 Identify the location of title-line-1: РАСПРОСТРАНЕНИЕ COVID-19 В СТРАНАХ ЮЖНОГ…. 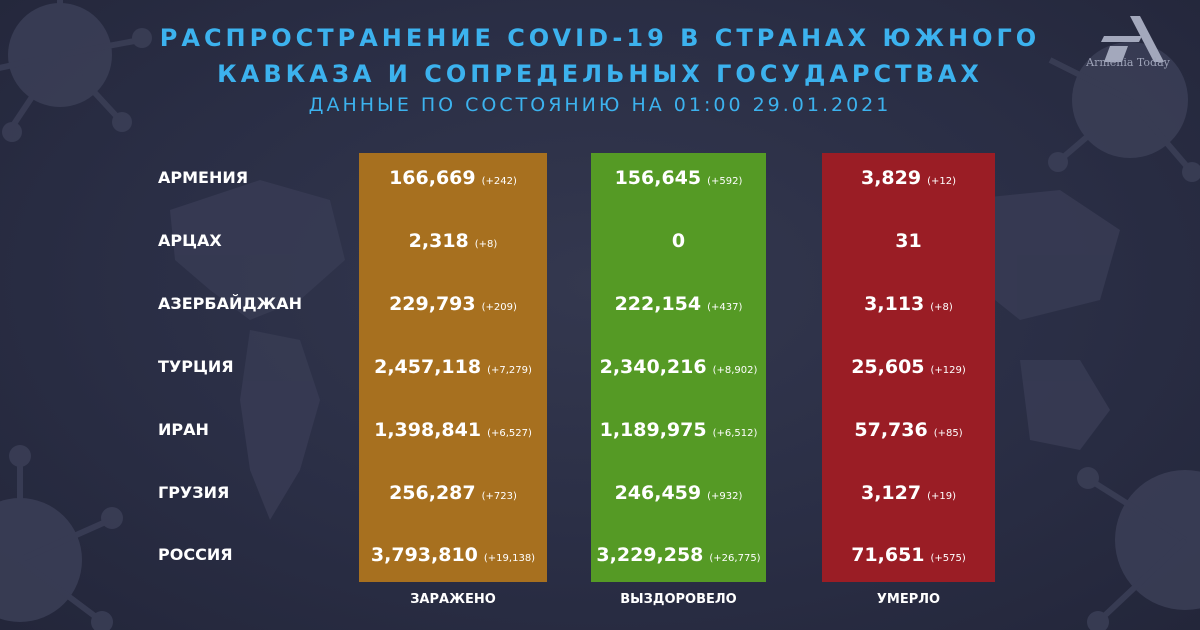
(600, 38).